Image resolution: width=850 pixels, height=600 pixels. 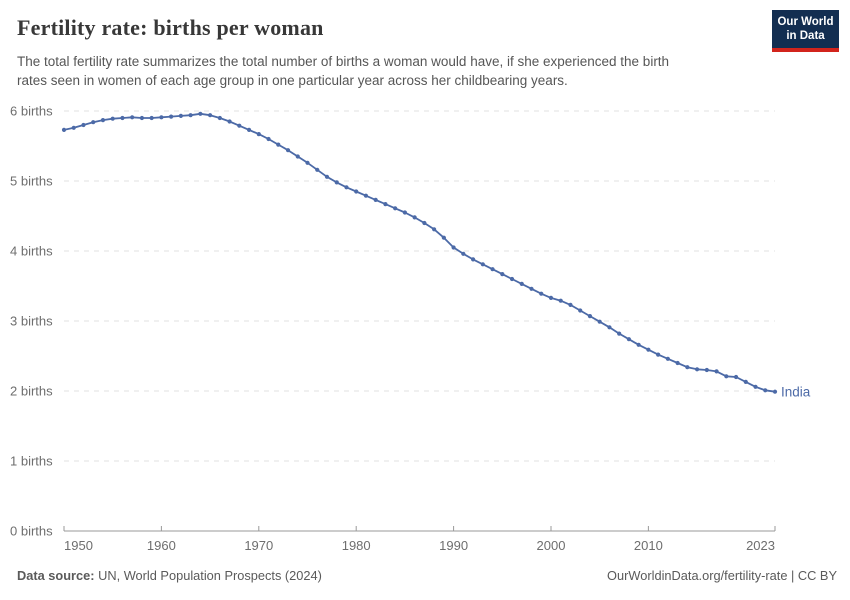 I want to click on series-label-india: India, so click(x=796, y=391).